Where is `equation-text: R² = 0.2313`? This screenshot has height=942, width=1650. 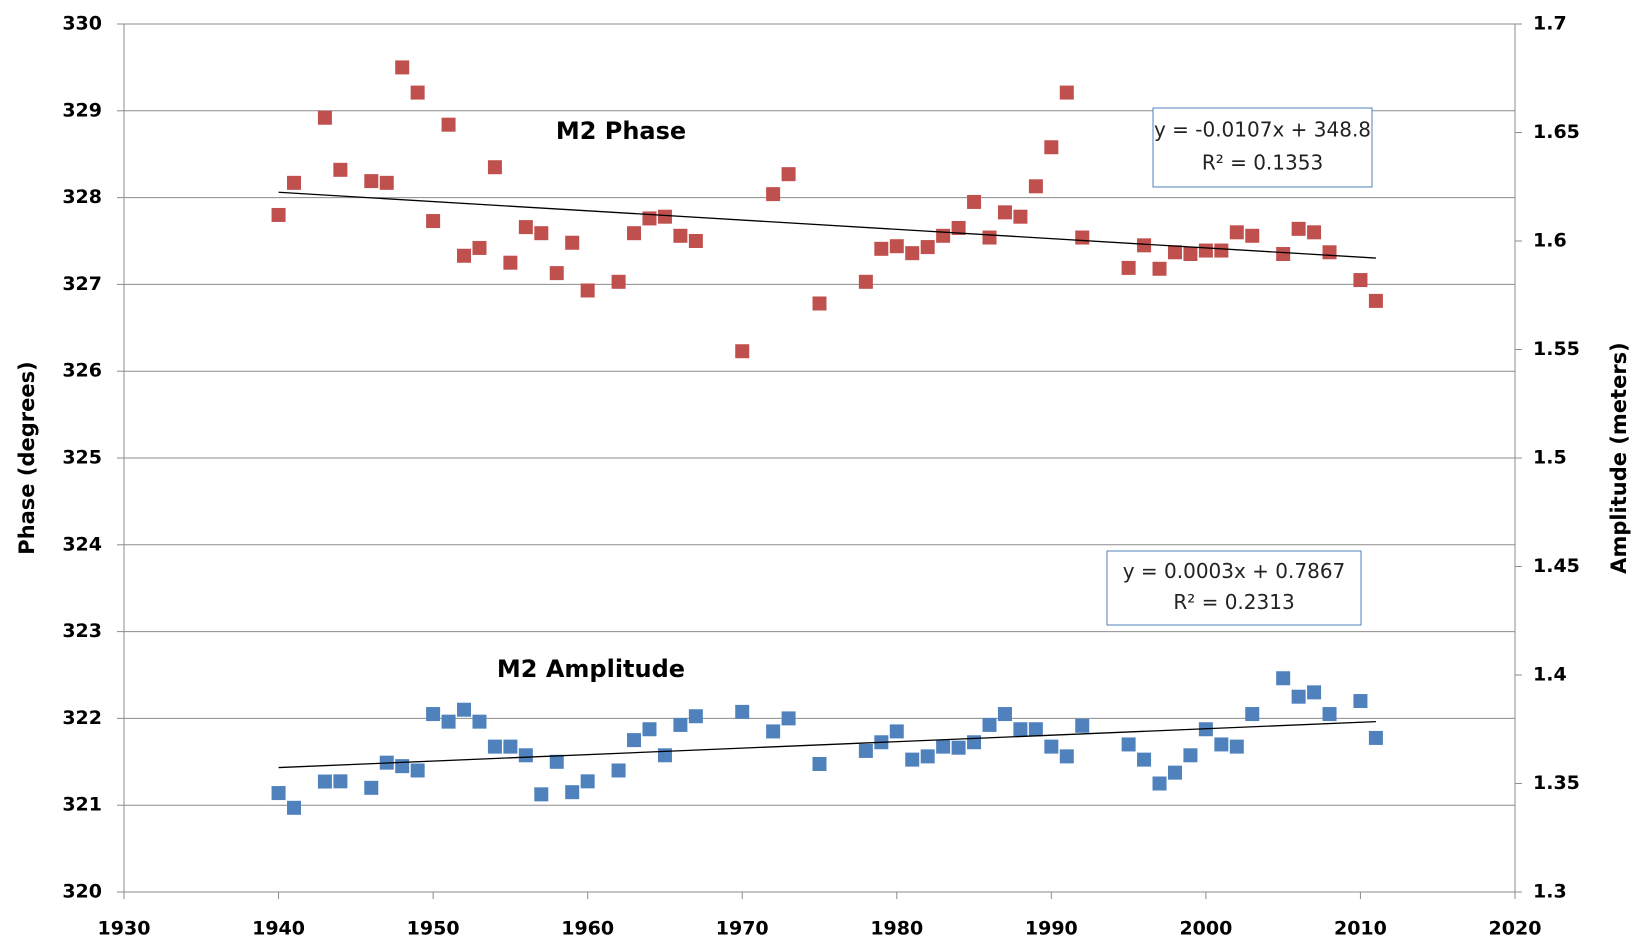
equation-text: R² = 0.2313 is located at coordinates (1233, 602).